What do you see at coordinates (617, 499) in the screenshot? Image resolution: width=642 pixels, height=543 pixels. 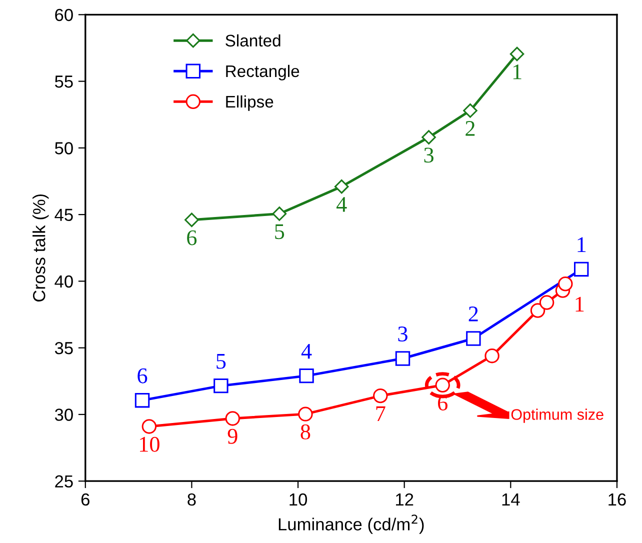 I see `x-tick-label: 16` at bounding box center [617, 499].